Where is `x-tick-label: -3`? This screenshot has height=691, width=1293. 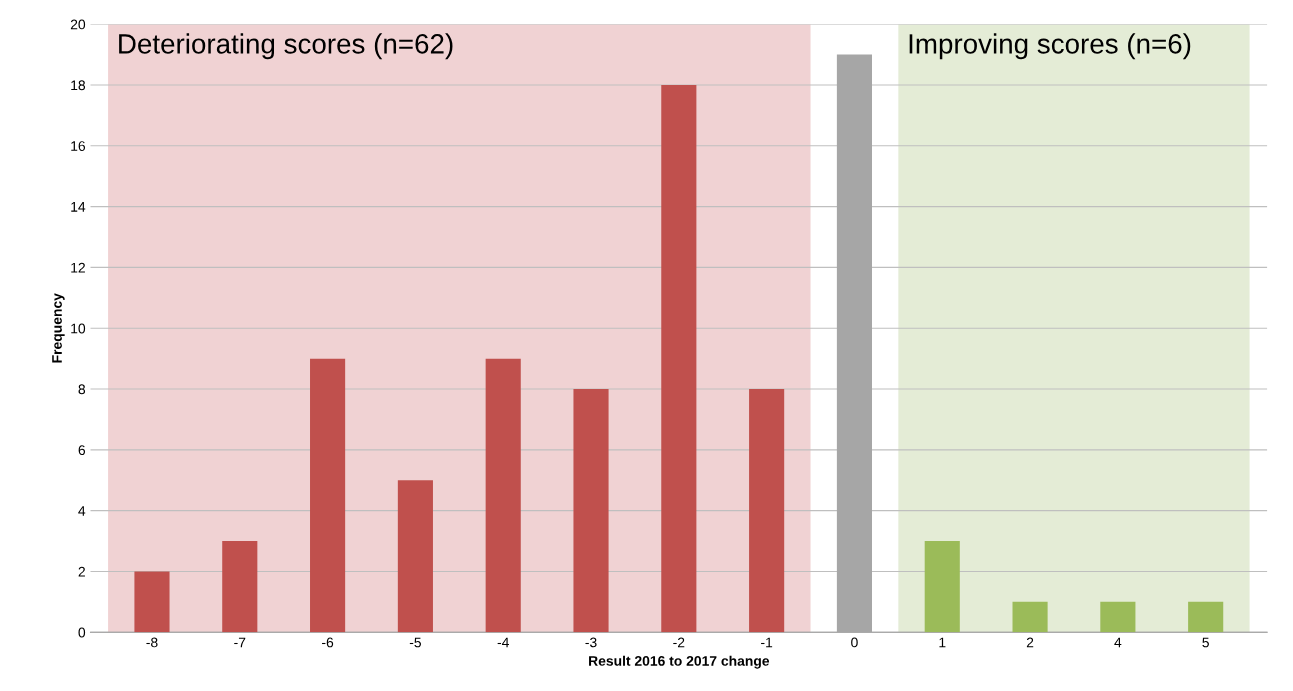
x-tick-label: -3 is located at coordinates (591, 642).